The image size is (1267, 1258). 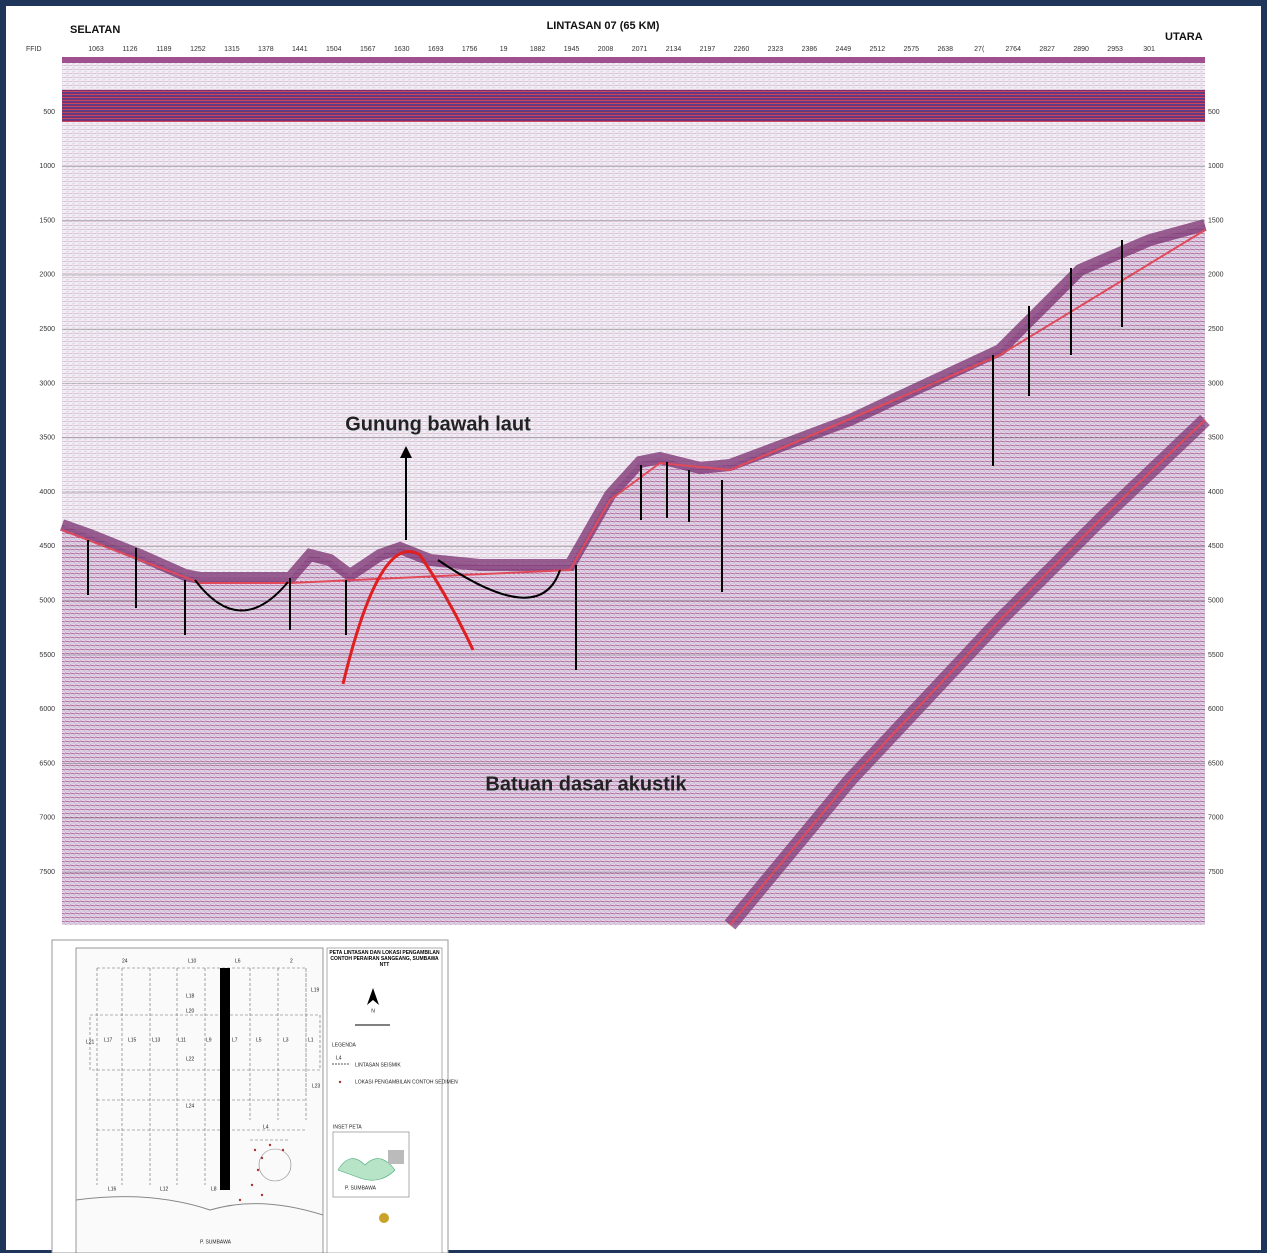 What do you see at coordinates (108, 1040) in the screenshot?
I see `map-label: L17` at bounding box center [108, 1040].